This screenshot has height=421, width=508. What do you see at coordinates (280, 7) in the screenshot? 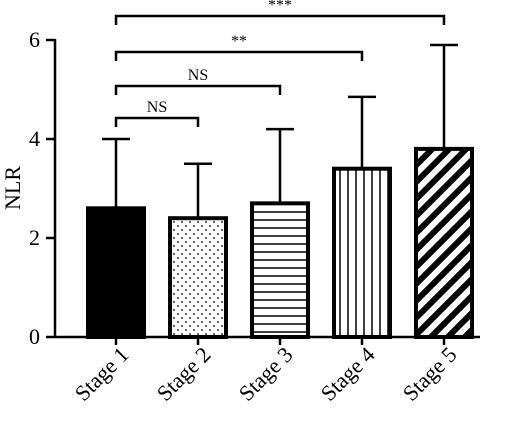
I see `significance-label: ***` at bounding box center [280, 7].